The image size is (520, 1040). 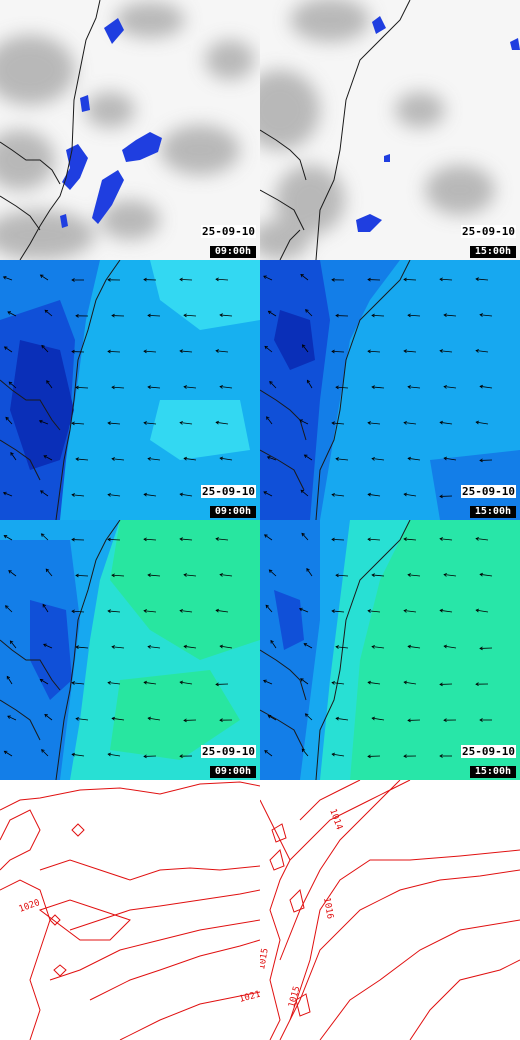 I want to click on time-label: 09:00h, so click(x=232, y=772).